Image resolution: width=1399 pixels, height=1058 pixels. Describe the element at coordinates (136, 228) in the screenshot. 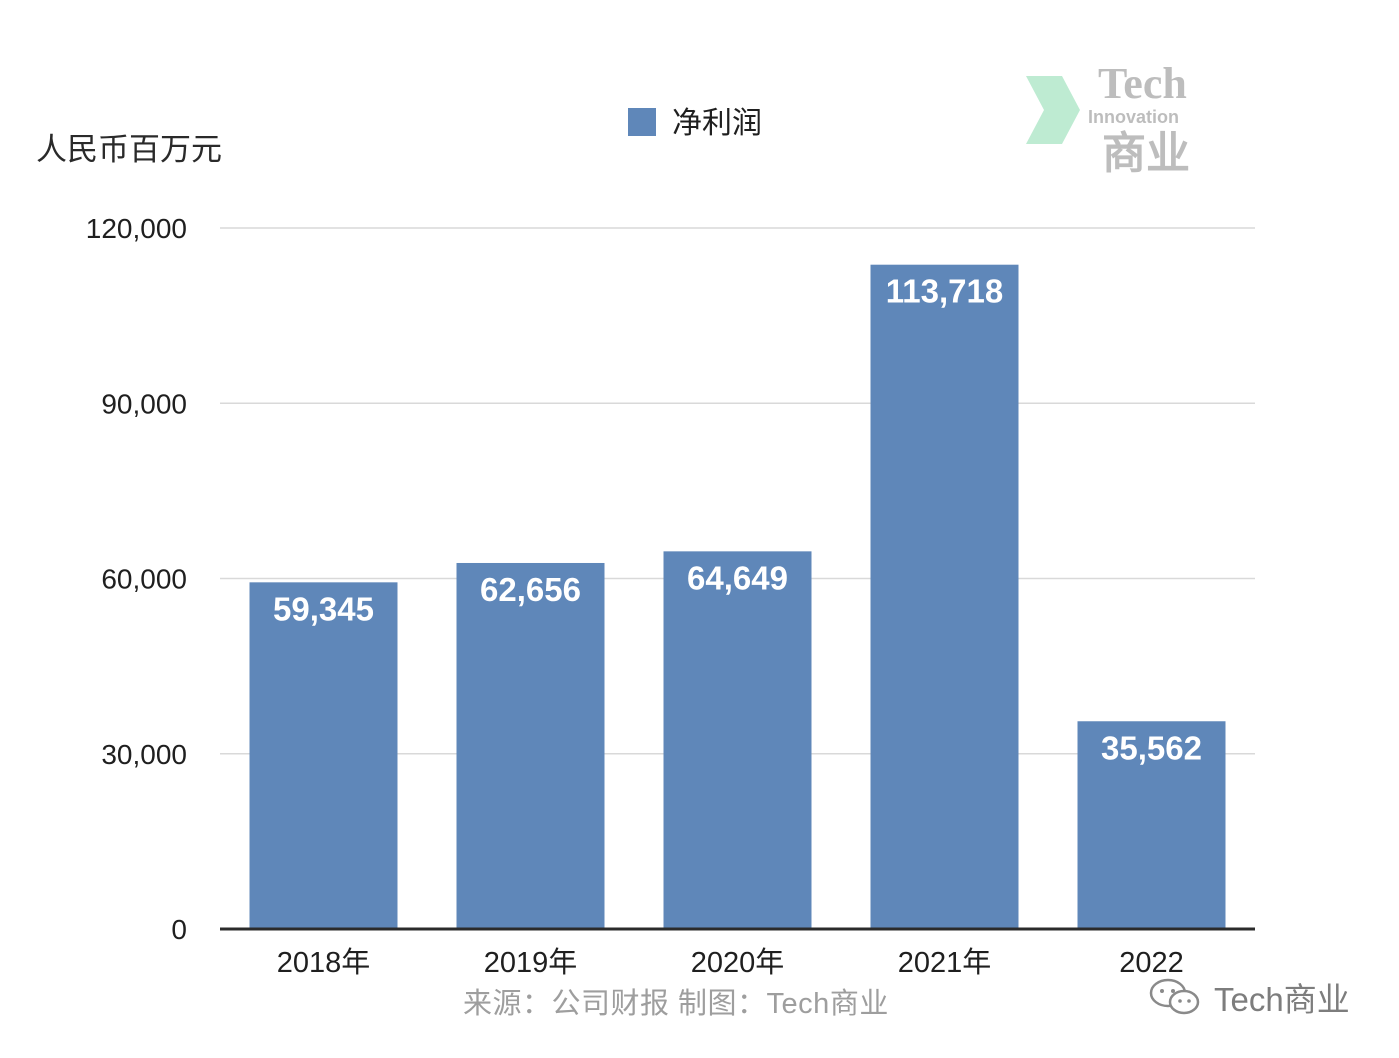

I see `y-tick-label: 120,000` at that location.